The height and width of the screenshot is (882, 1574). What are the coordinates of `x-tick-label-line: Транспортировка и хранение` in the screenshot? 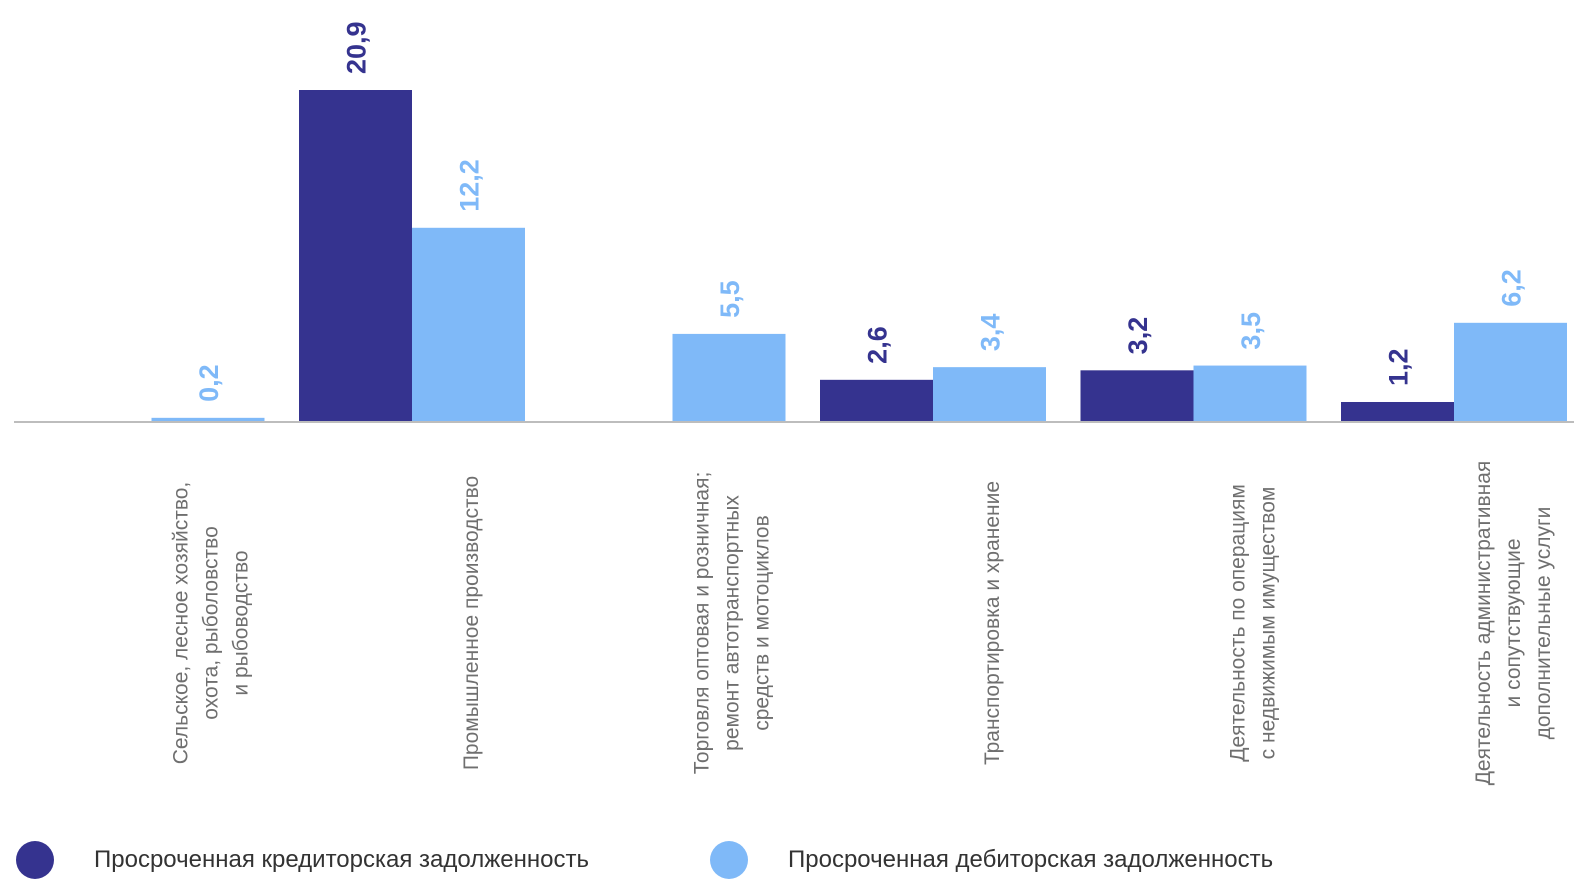 It's located at (992, 623).